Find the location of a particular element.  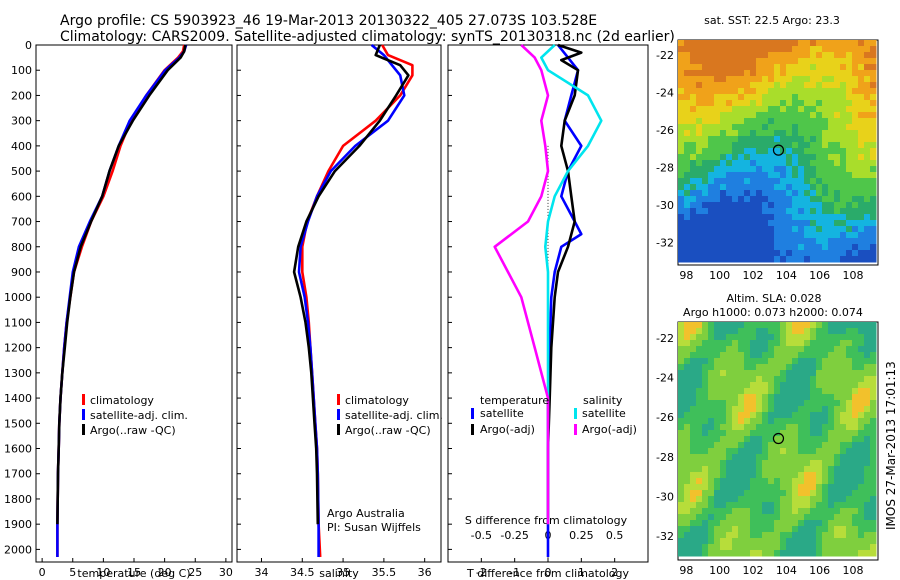

map-title: Altim. SLA: 0.028 is located at coordinates (773, 298).